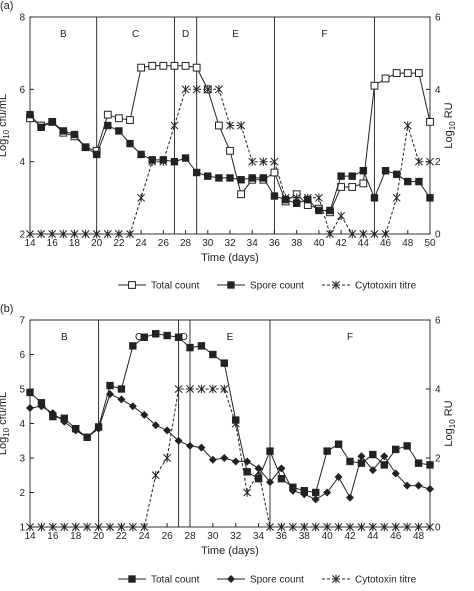 The image size is (474, 591). Describe the element at coordinates (231, 285) in the screenshot. I see `panel-a-legend-spore-count-marker` at that location.